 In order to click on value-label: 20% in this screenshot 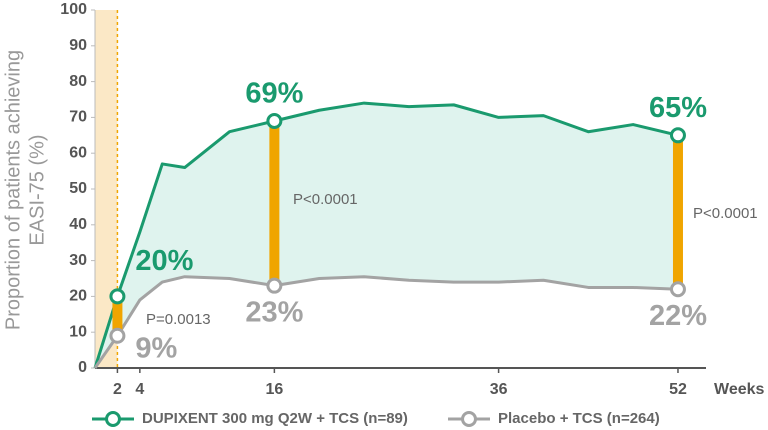, I will do `click(164, 261)`.